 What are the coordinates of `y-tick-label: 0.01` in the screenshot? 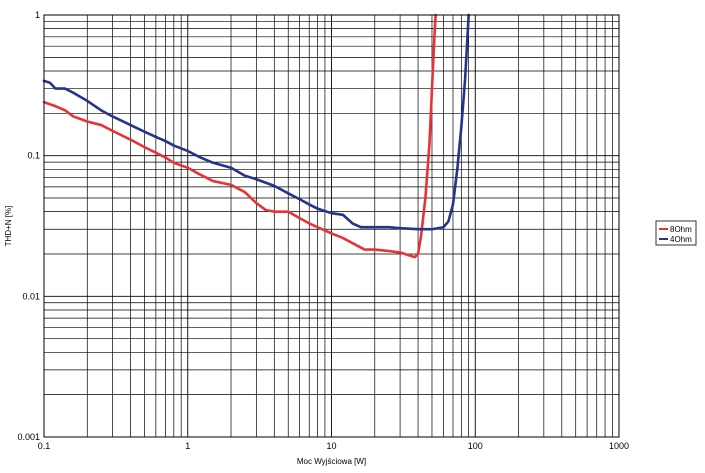 It's located at (31, 296).